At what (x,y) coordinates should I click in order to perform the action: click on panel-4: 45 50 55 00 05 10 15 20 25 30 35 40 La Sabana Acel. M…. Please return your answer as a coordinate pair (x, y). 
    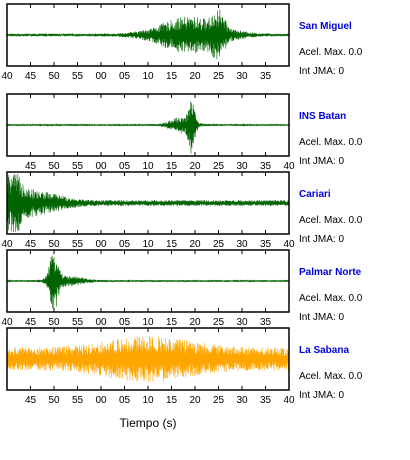
    Looking at the image, I should click on (184, 366).